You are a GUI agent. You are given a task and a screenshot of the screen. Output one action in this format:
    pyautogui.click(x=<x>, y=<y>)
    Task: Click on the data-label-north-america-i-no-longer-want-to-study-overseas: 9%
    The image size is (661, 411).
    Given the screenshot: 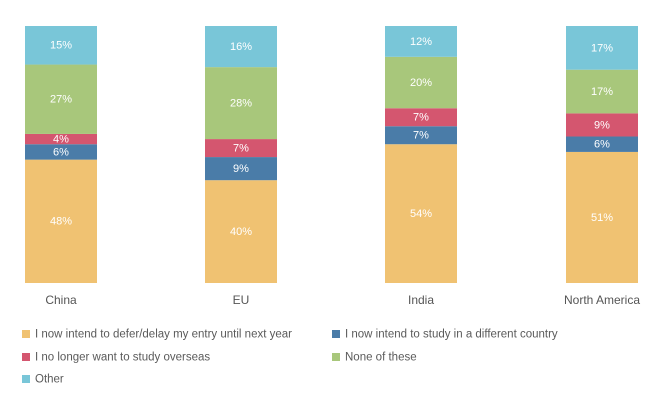 What is the action you would take?
    pyautogui.click(x=602, y=125)
    